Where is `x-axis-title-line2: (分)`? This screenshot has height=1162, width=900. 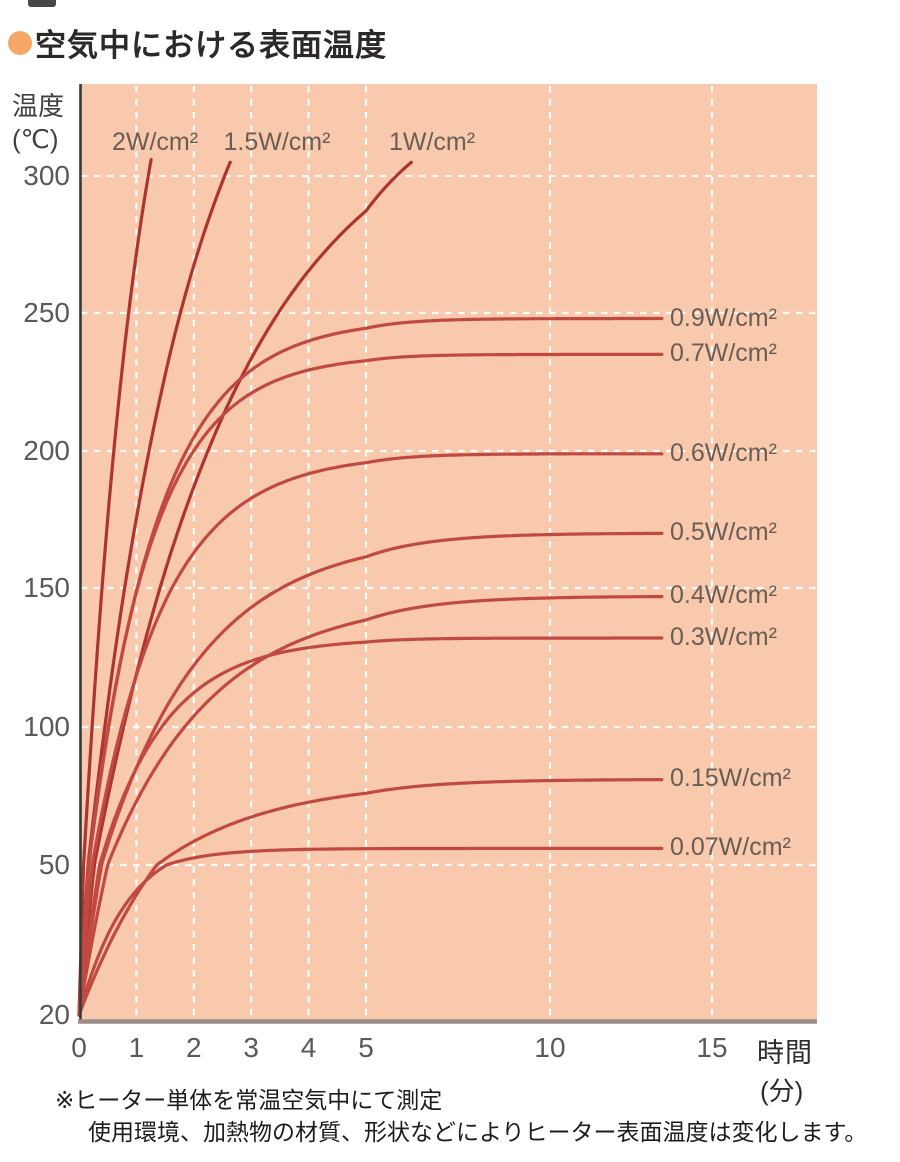
x-axis-title-line2: (分) is located at coordinates (782, 1091).